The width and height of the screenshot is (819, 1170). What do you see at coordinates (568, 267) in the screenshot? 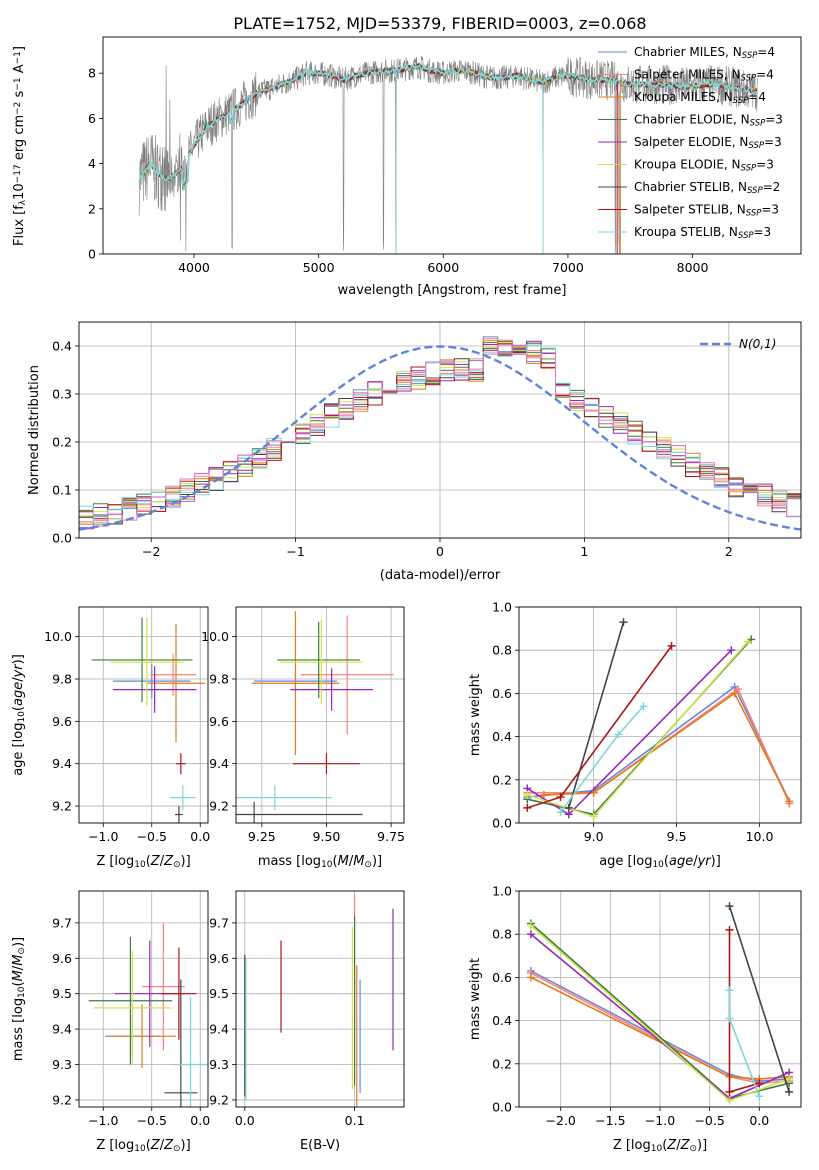
I see `x-tick-label: 7000` at bounding box center [568, 267].